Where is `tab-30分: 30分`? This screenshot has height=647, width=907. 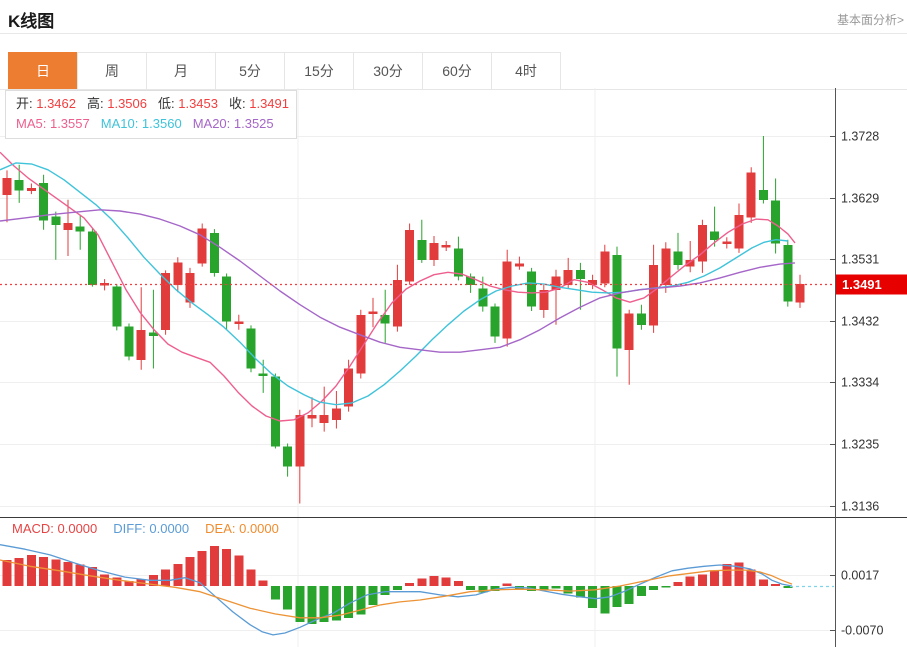
tab-30分: 30分 is located at coordinates (388, 71).